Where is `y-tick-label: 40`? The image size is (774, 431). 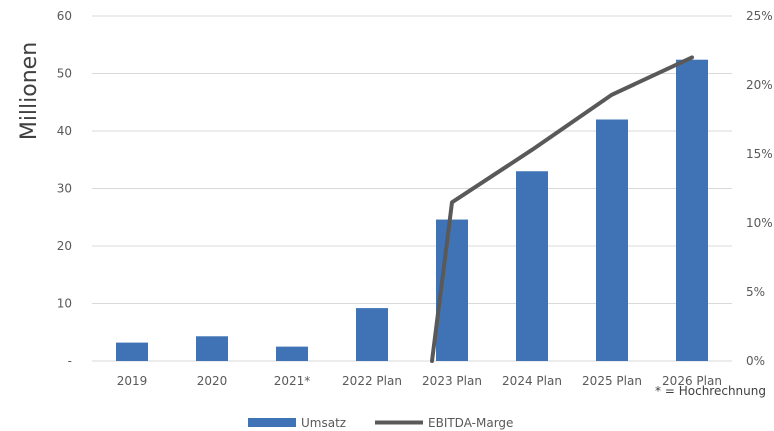
y-tick-label: 40 is located at coordinates (64, 131).